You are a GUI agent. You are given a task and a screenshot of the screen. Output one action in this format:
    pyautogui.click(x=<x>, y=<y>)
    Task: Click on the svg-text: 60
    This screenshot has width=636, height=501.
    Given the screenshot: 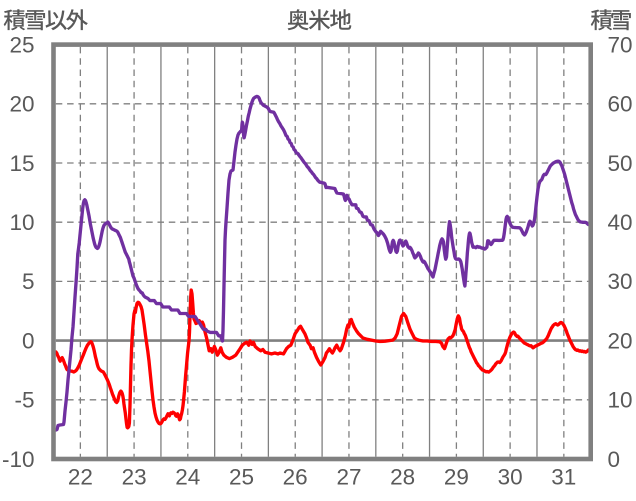 What is the action you would take?
    pyautogui.click(x=620, y=104)
    